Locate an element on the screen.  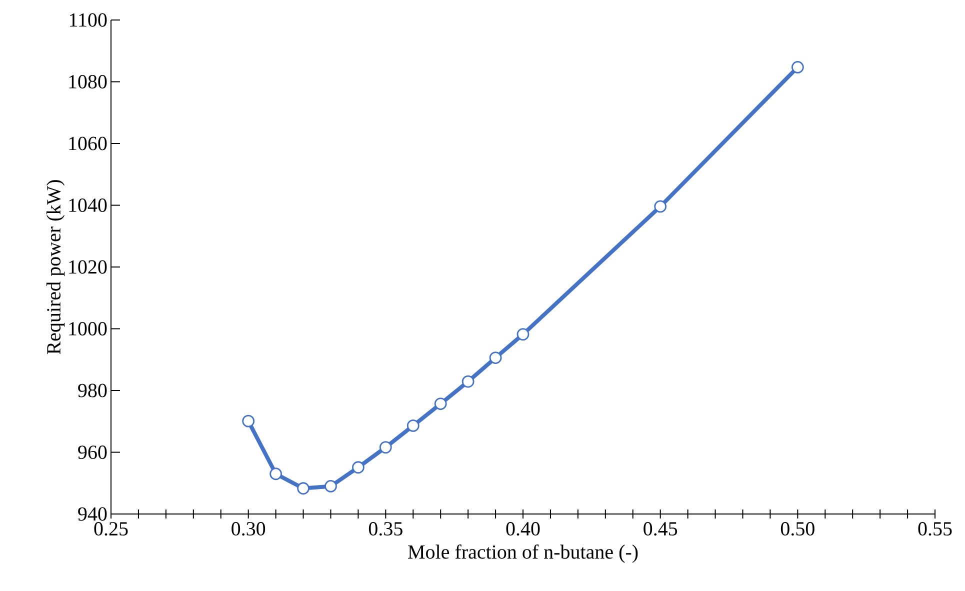
x-tick-label: 0.40 is located at coordinates (523, 529).